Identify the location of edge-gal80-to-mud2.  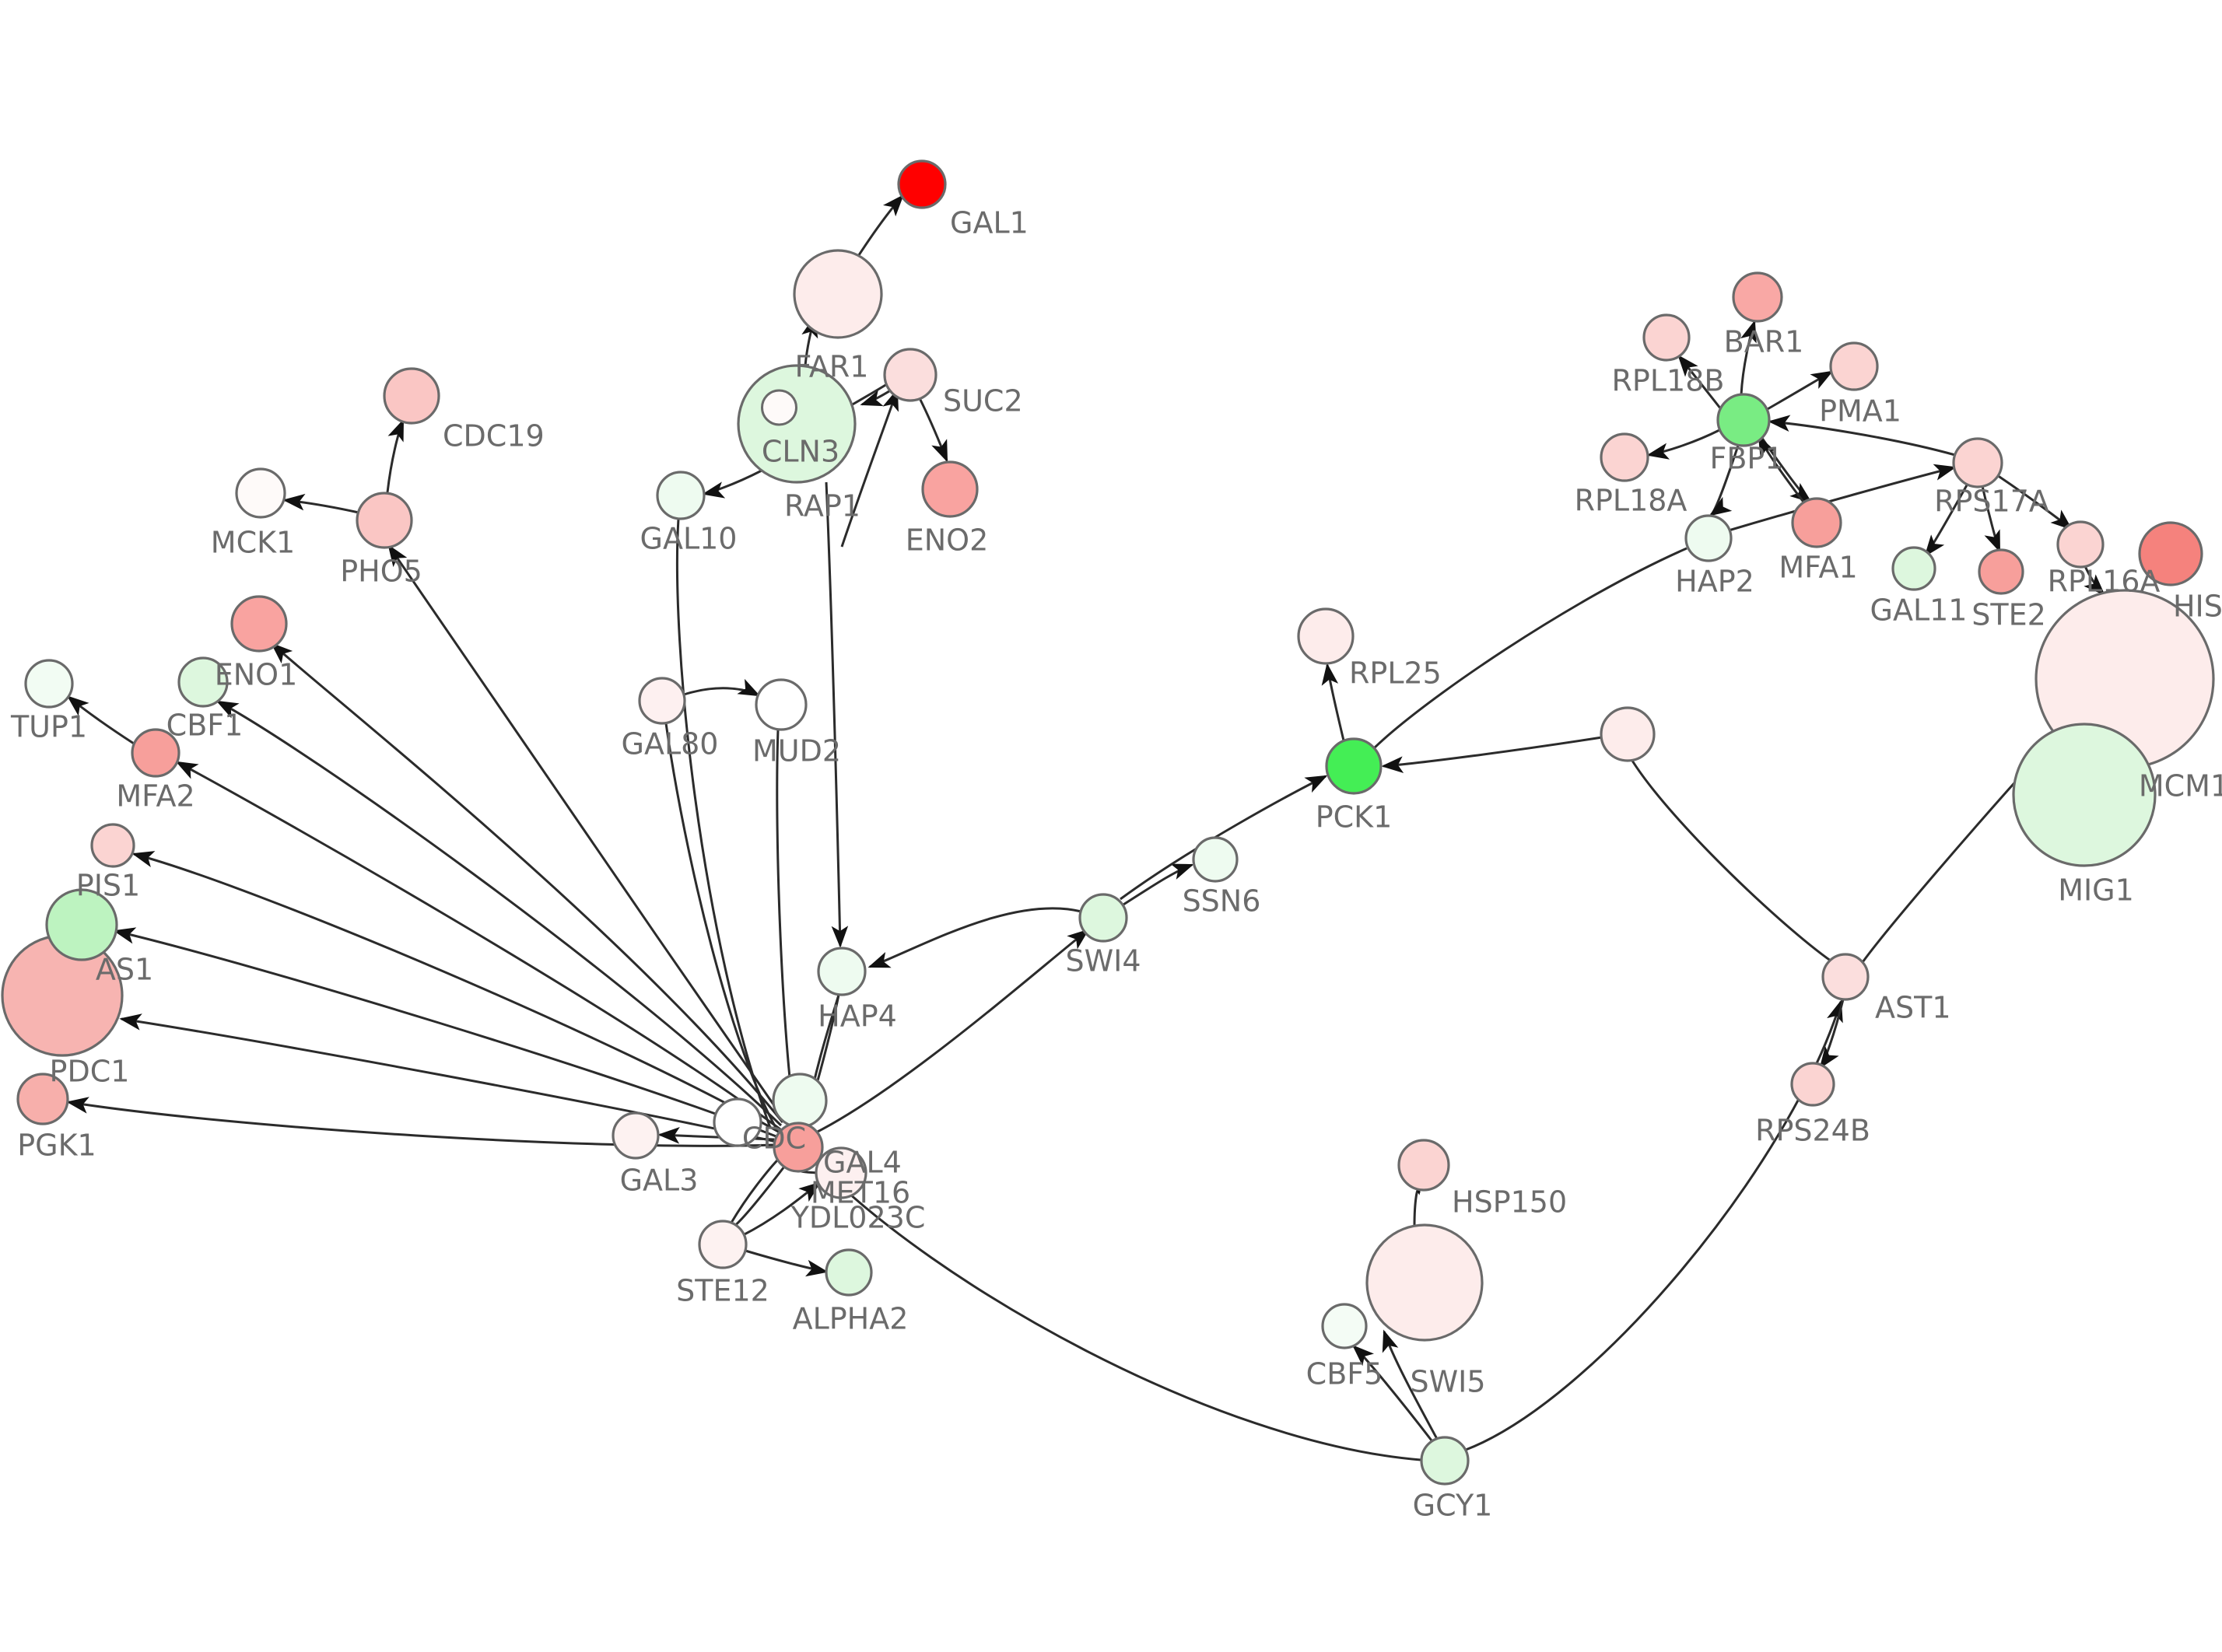
(722, 687).